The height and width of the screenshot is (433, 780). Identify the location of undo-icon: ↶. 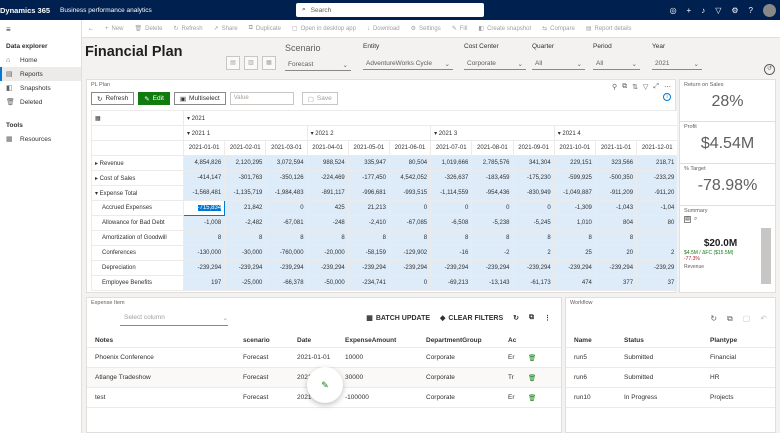
(763, 318).